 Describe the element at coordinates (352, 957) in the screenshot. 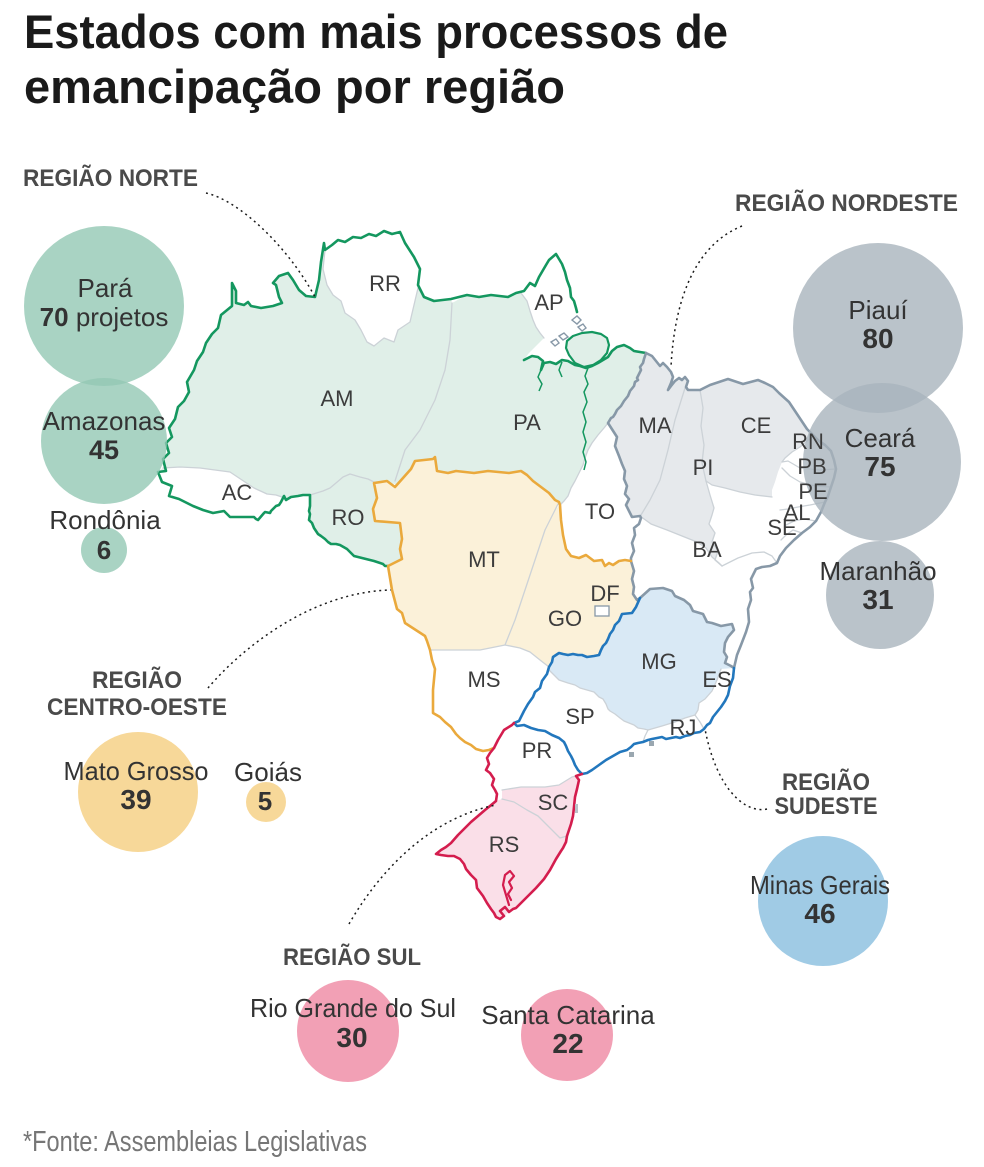

I see `svg-text: REGIÃO SUL` at that location.